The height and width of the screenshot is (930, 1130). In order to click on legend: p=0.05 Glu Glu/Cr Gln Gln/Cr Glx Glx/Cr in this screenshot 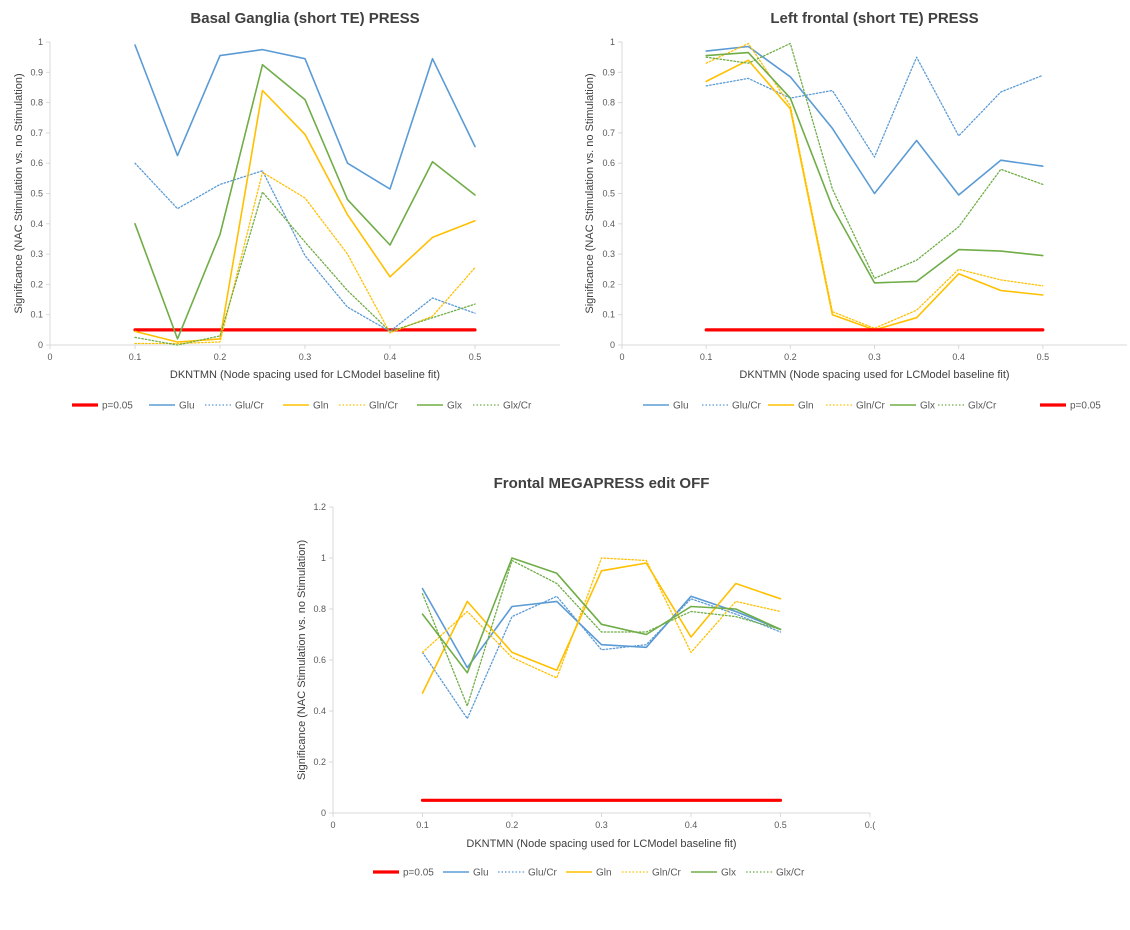, I will do `click(589, 873)`.